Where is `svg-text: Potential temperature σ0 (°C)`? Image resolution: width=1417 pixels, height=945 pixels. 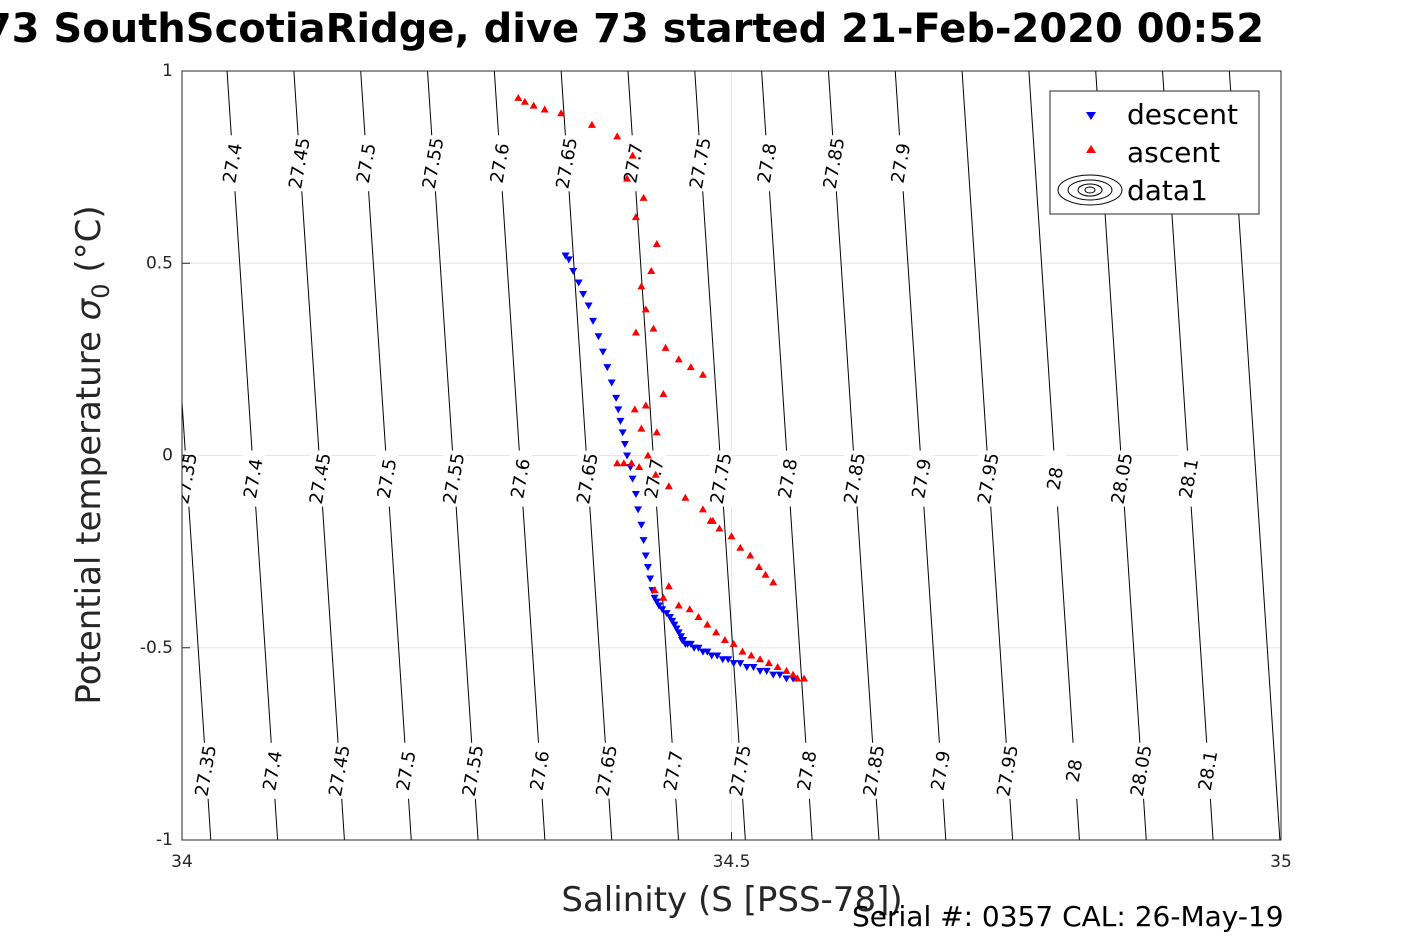
svg-text: Potential temperature σ0 (°C) is located at coordinates (92, 454).